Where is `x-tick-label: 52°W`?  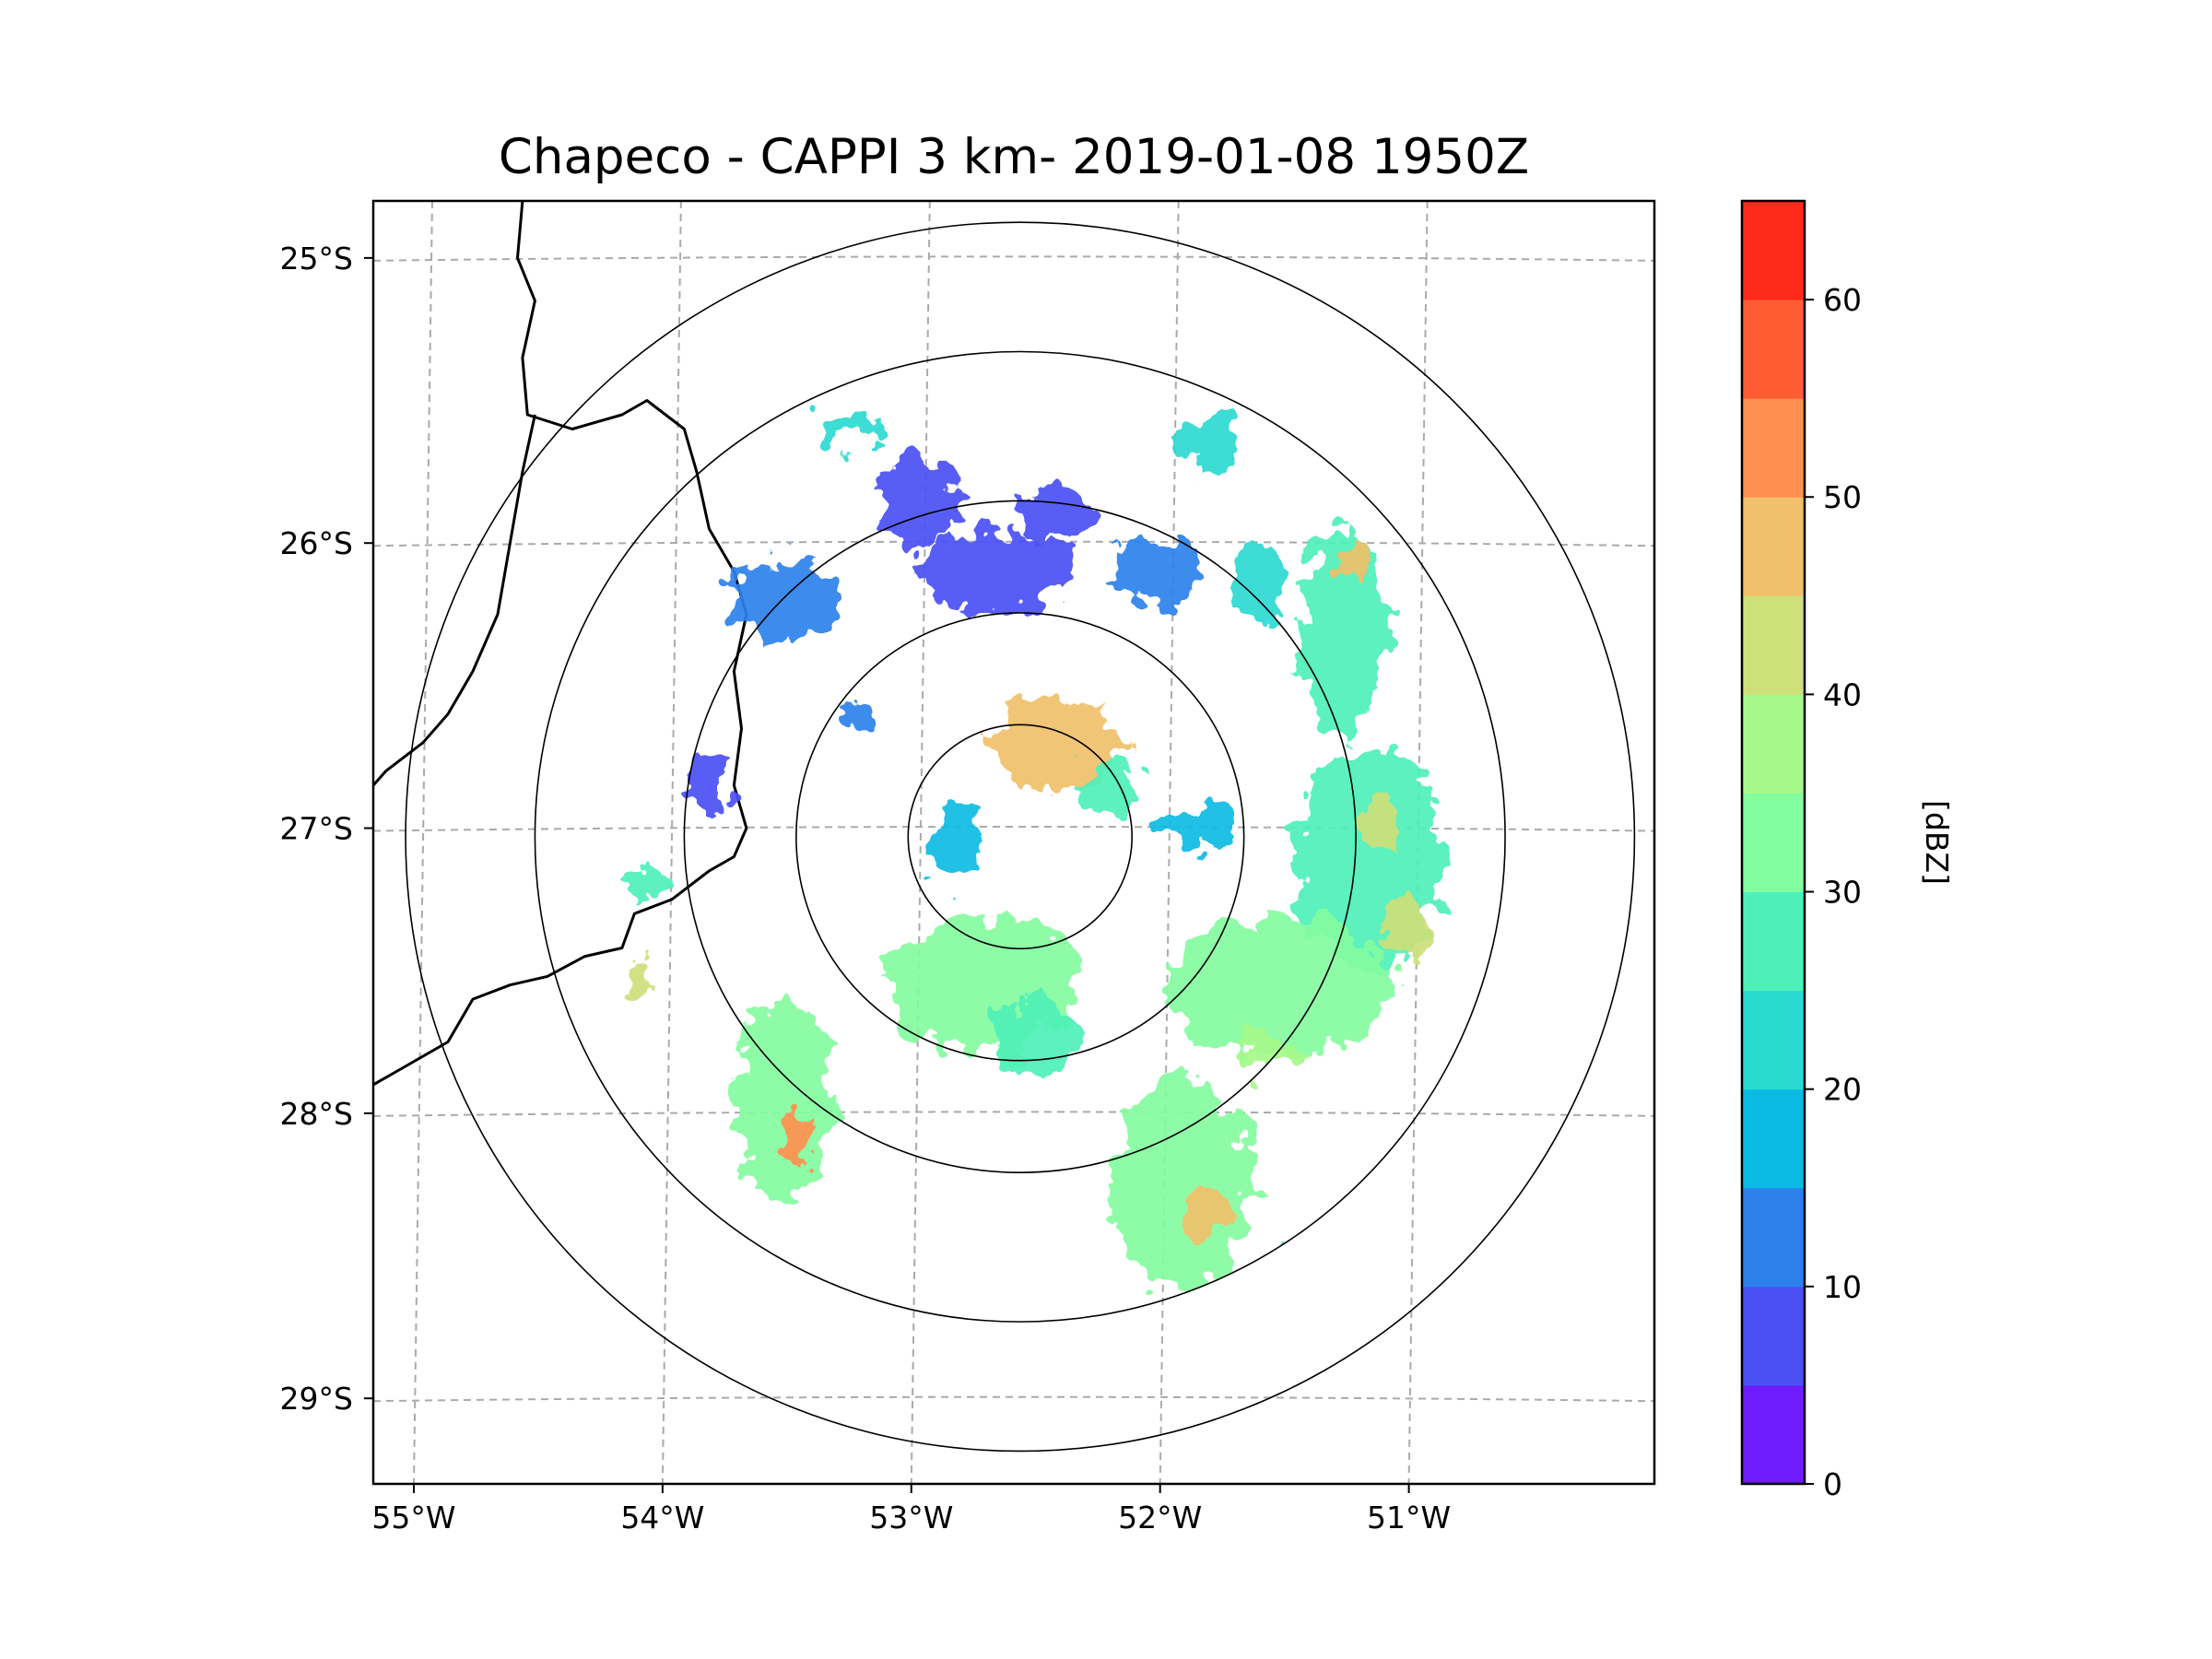
x-tick-label: 52°W is located at coordinates (1160, 1517).